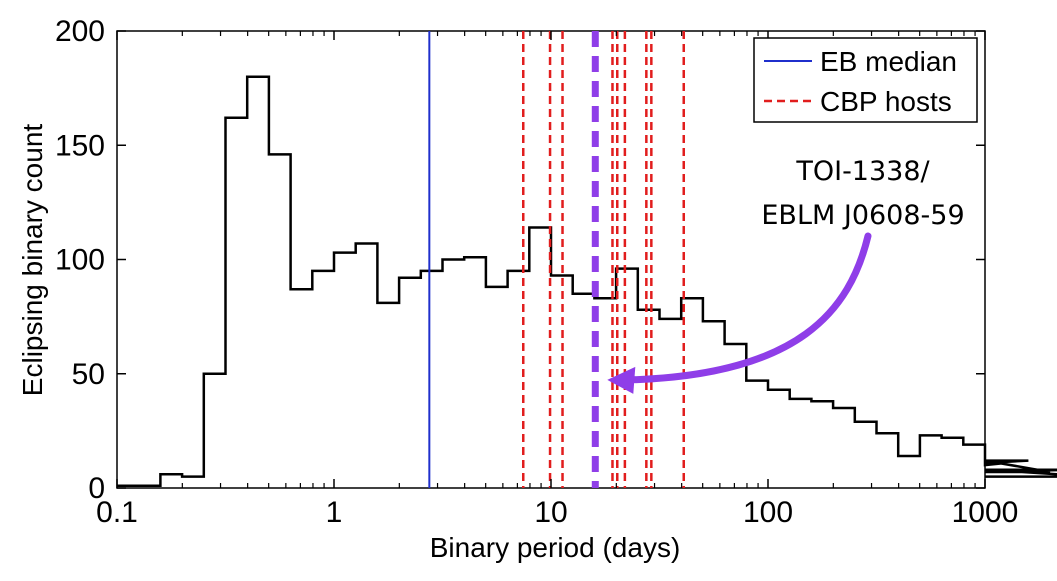 Image resolution: width=1057 pixels, height=581 pixels. Describe the element at coordinates (334, 512) in the screenshot. I see `x-tick-label-1: 1` at that location.